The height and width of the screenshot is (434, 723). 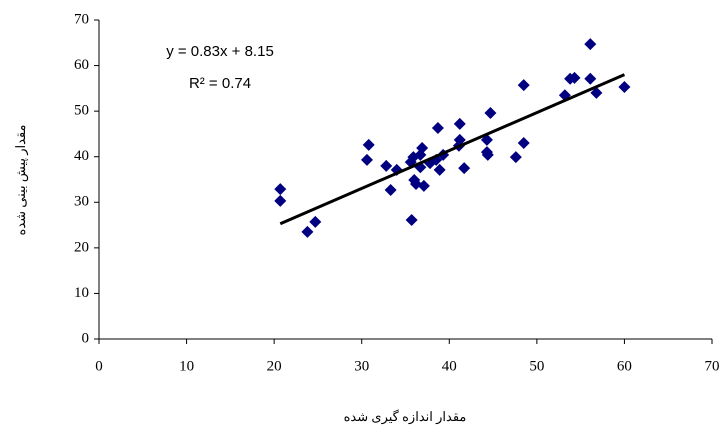 What do you see at coordinates (81, 293) in the screenshot?
I see `y-tick-label: 10` at bounding box center [81, 293].